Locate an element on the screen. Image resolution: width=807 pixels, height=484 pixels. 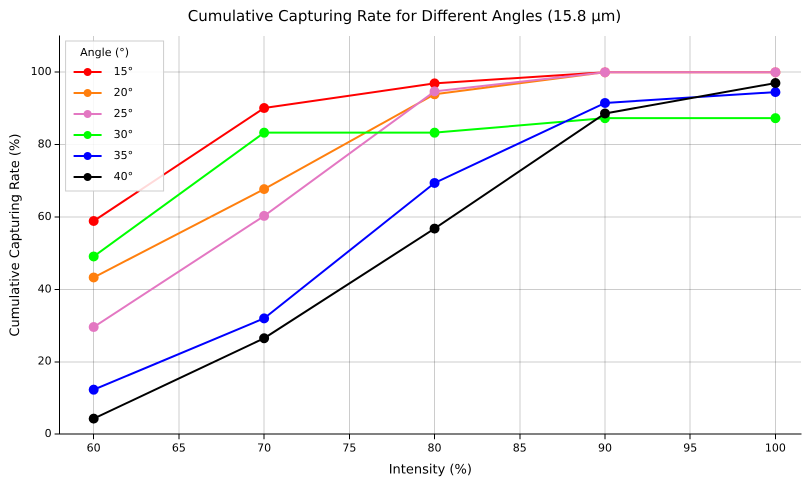
y-tick-label: 0 is located at coordinates (48, 433).